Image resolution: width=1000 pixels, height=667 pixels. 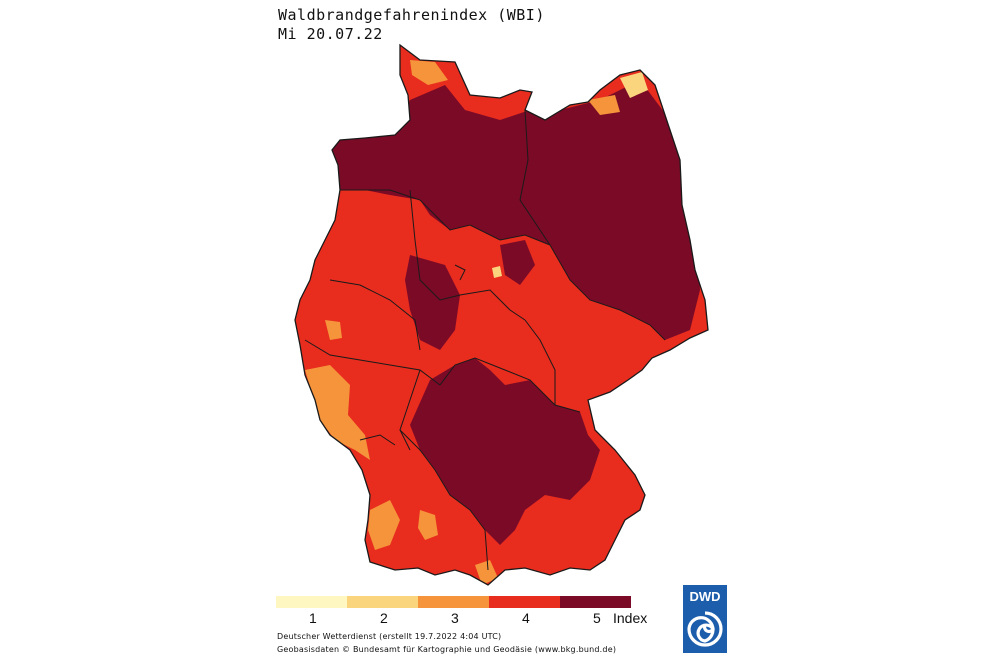 I want to click on region-class-3-north, so click(x=429, y=72).